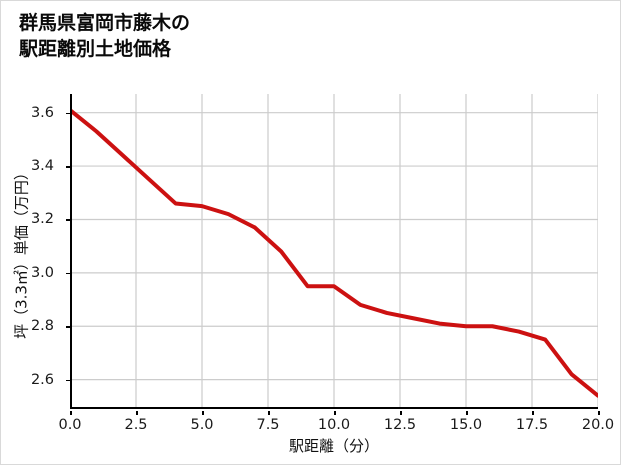 The width and height of the screenshot is (621, 465). What do you see at coordinates (42, 379) in the screenshot?
I see `y-tick-label: 2.6` at bounding box center [42, 379].